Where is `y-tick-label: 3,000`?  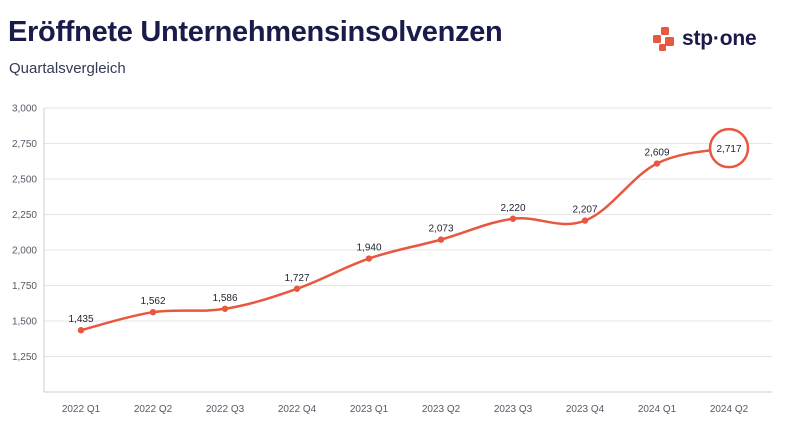 y-tick-label: 3,000 is located at coordinates (24, 109).